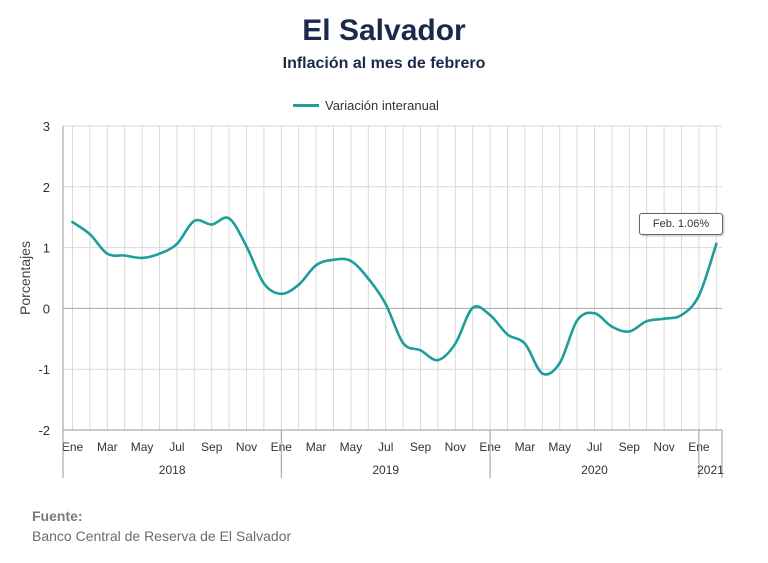  I want to click on legend-swatch, so click(306, 105).